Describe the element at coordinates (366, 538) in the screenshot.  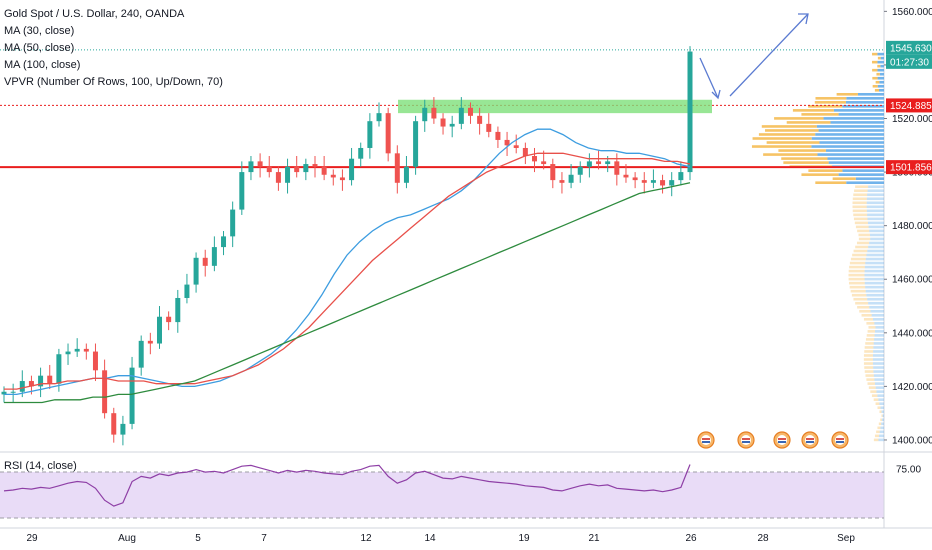
I see `x-tick-label-4: 12` at that location.